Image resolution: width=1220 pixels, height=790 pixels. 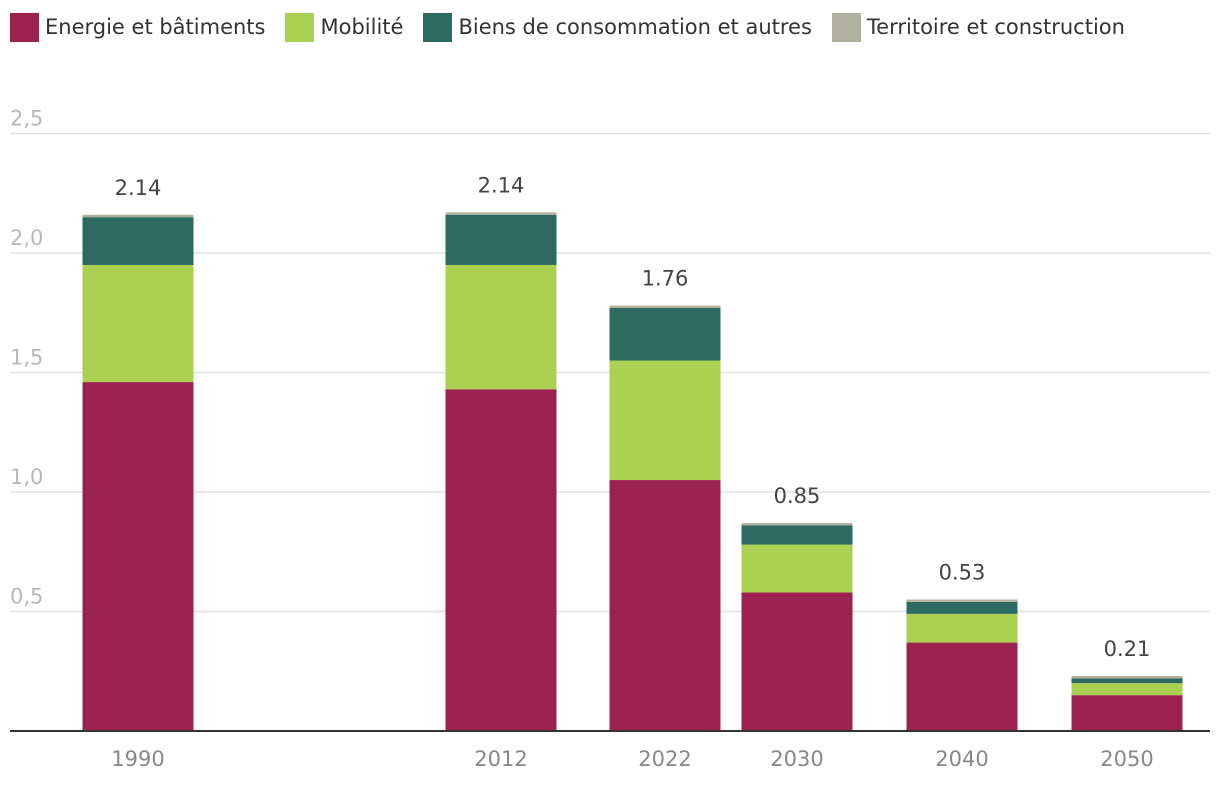 What do you see at coordinates (995, 27) in the screenshot?
I see `legend-label-territoire: Territoire et construction` at bounding box center [995, 27].